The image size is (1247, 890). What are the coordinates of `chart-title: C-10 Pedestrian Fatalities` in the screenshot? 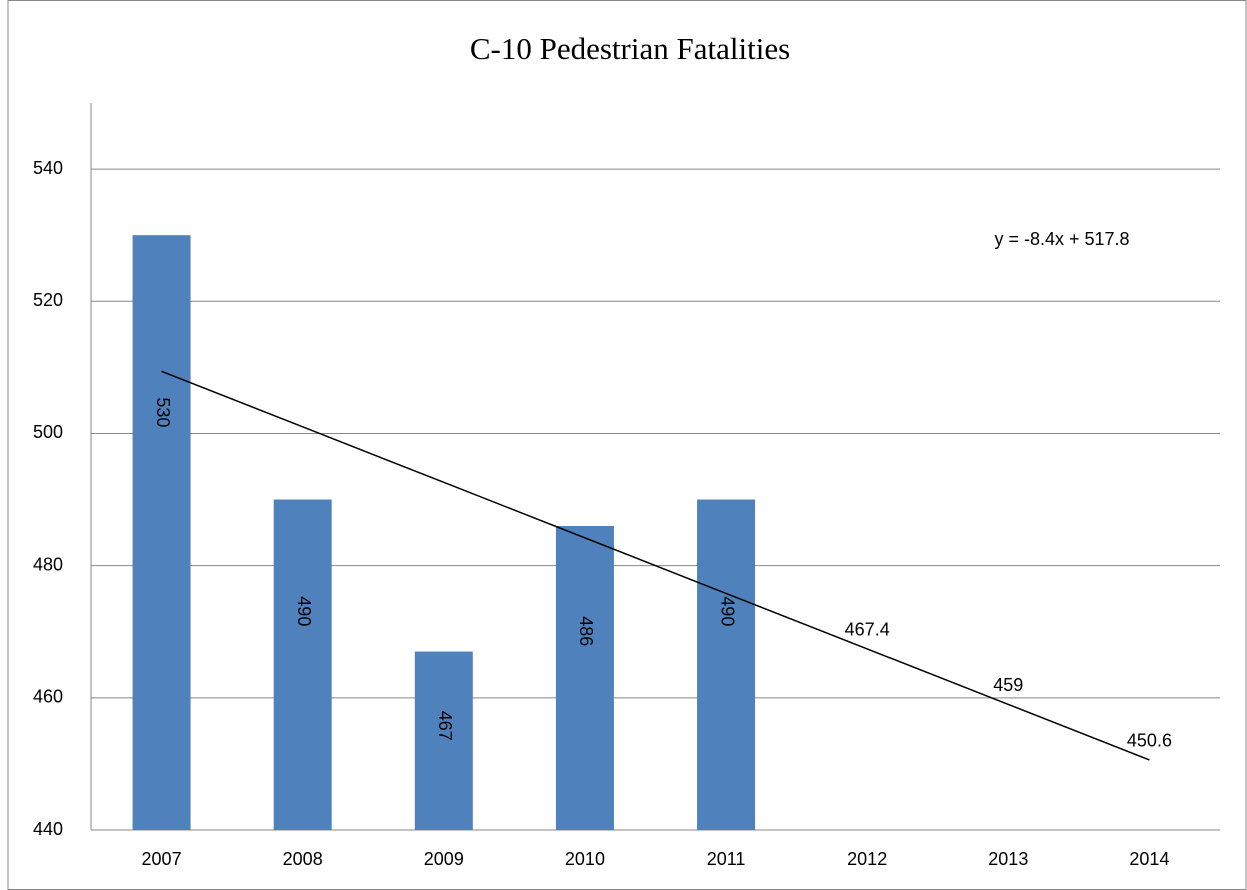 It's located at (630, 48).